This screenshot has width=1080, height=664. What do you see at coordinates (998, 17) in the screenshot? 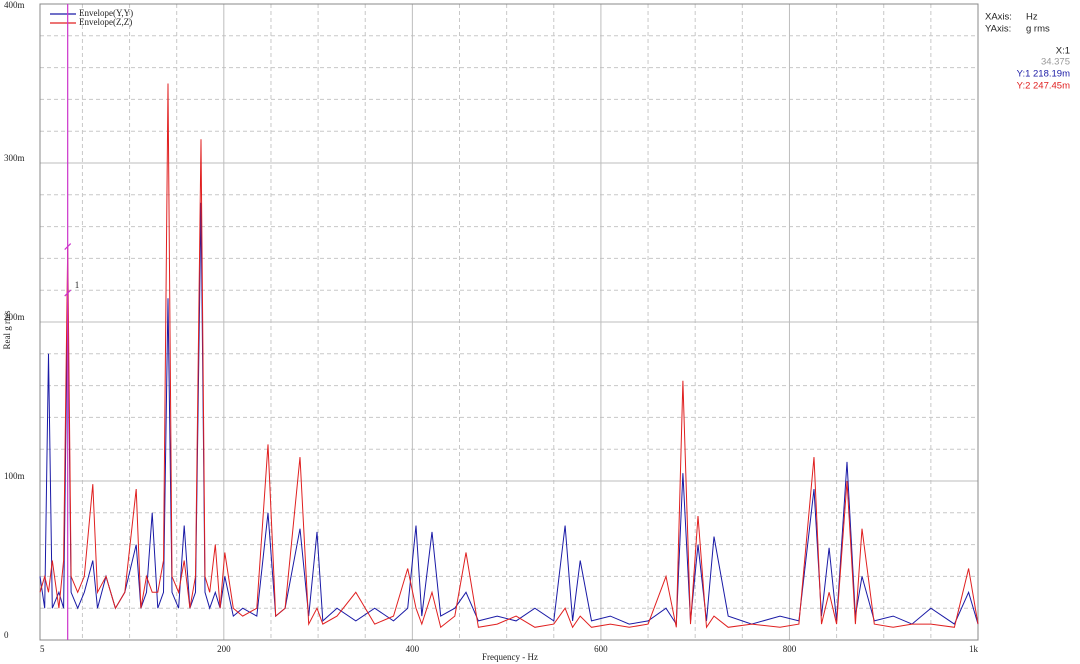
I see `x-axis-info: XAxis:` at bounding box center [998, 17].